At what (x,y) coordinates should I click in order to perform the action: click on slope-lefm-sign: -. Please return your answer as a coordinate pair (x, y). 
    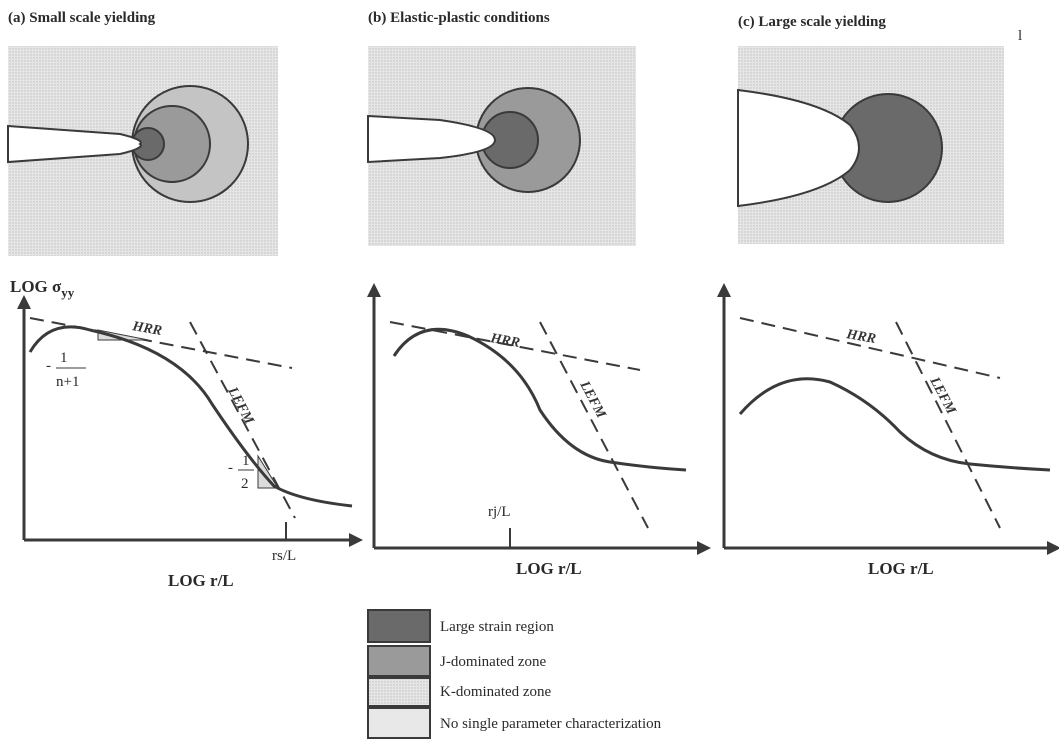
    Looking at the image, I should click on (230, 468).